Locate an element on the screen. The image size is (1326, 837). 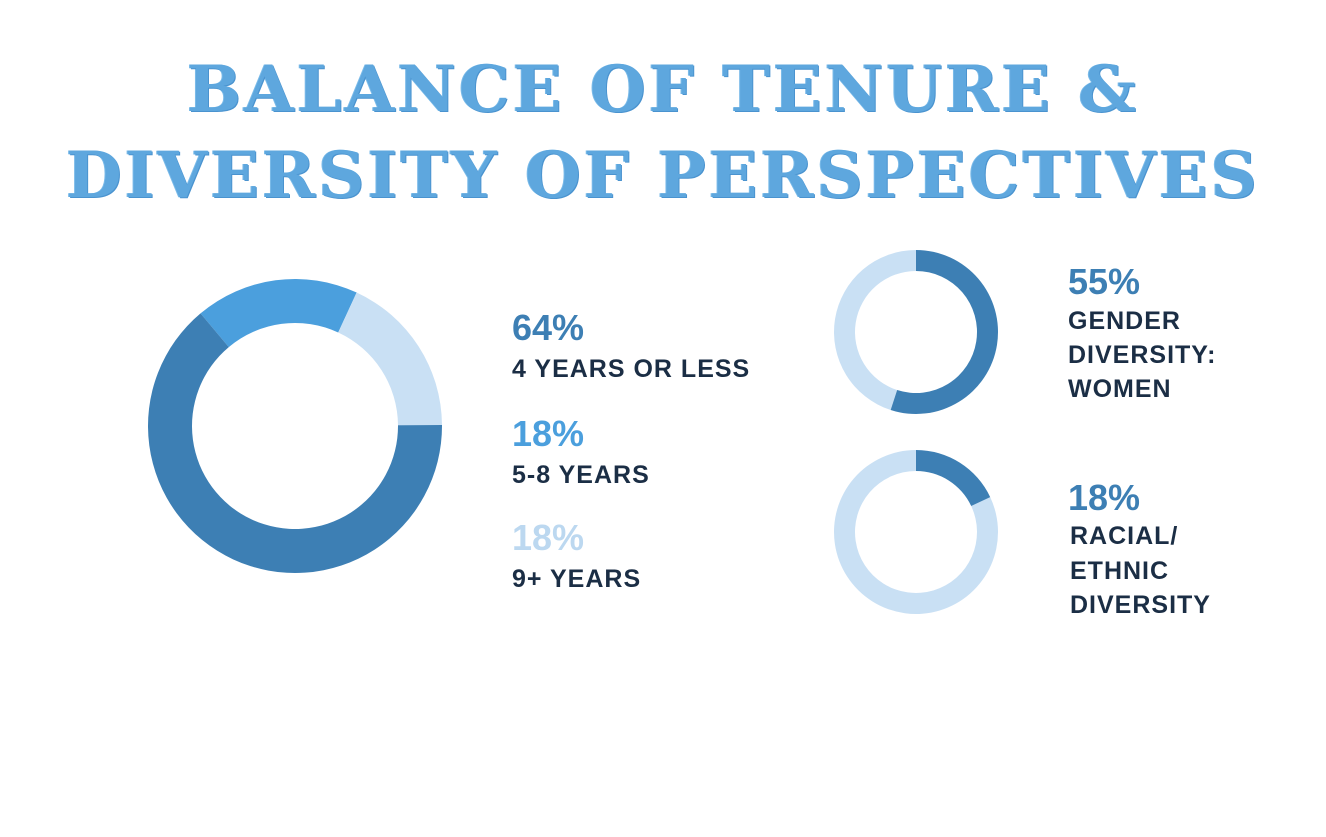
tenure-label-1: 4 YEARS OR LESS is located at coordinates (631, 369).